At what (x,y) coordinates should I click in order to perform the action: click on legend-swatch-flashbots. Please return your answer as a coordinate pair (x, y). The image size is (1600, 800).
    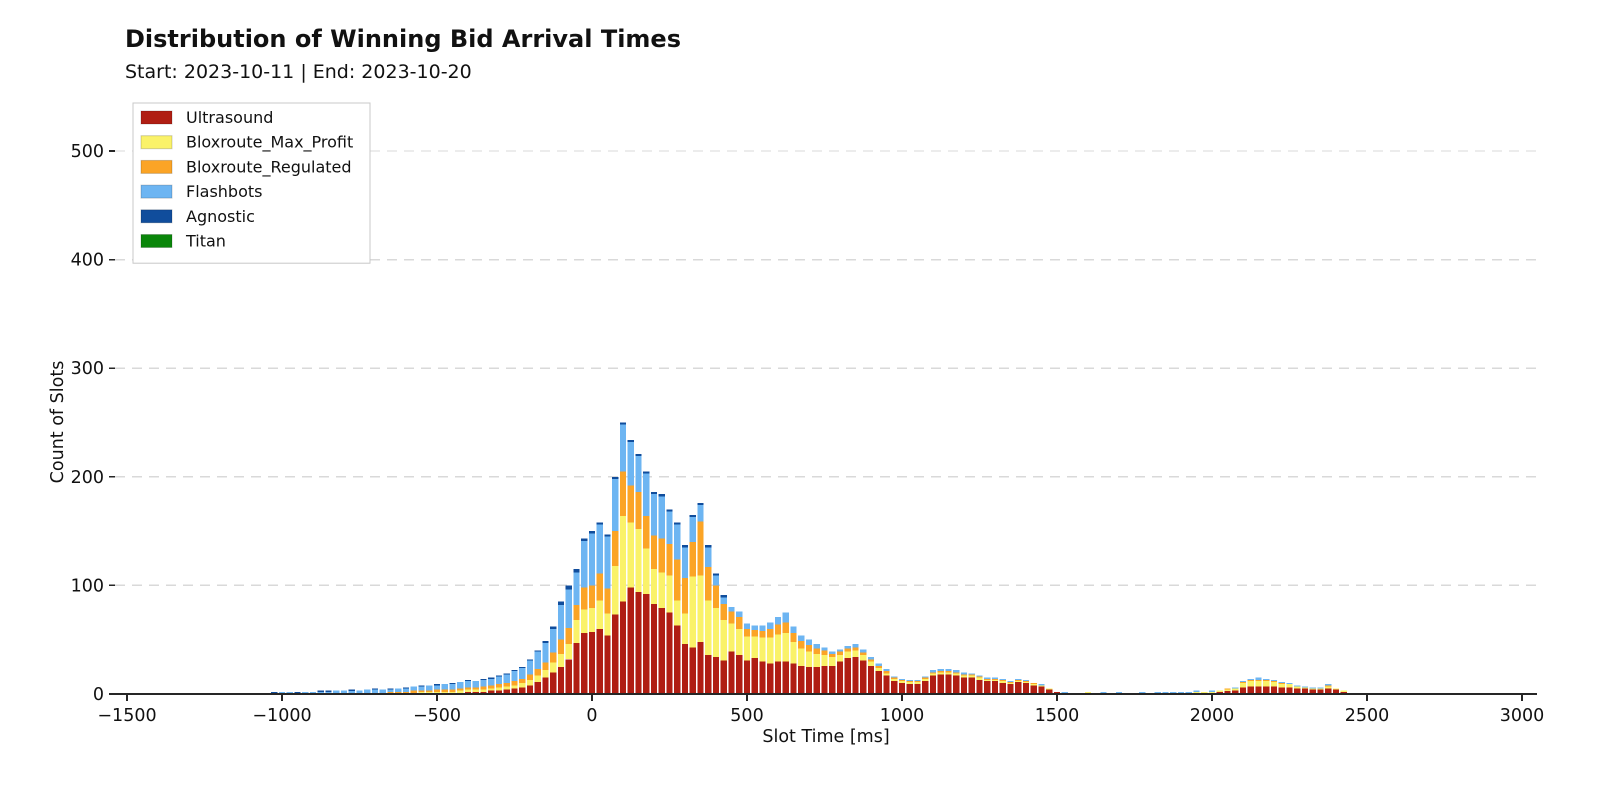
    Looking at the image, I should click on (156, 191).